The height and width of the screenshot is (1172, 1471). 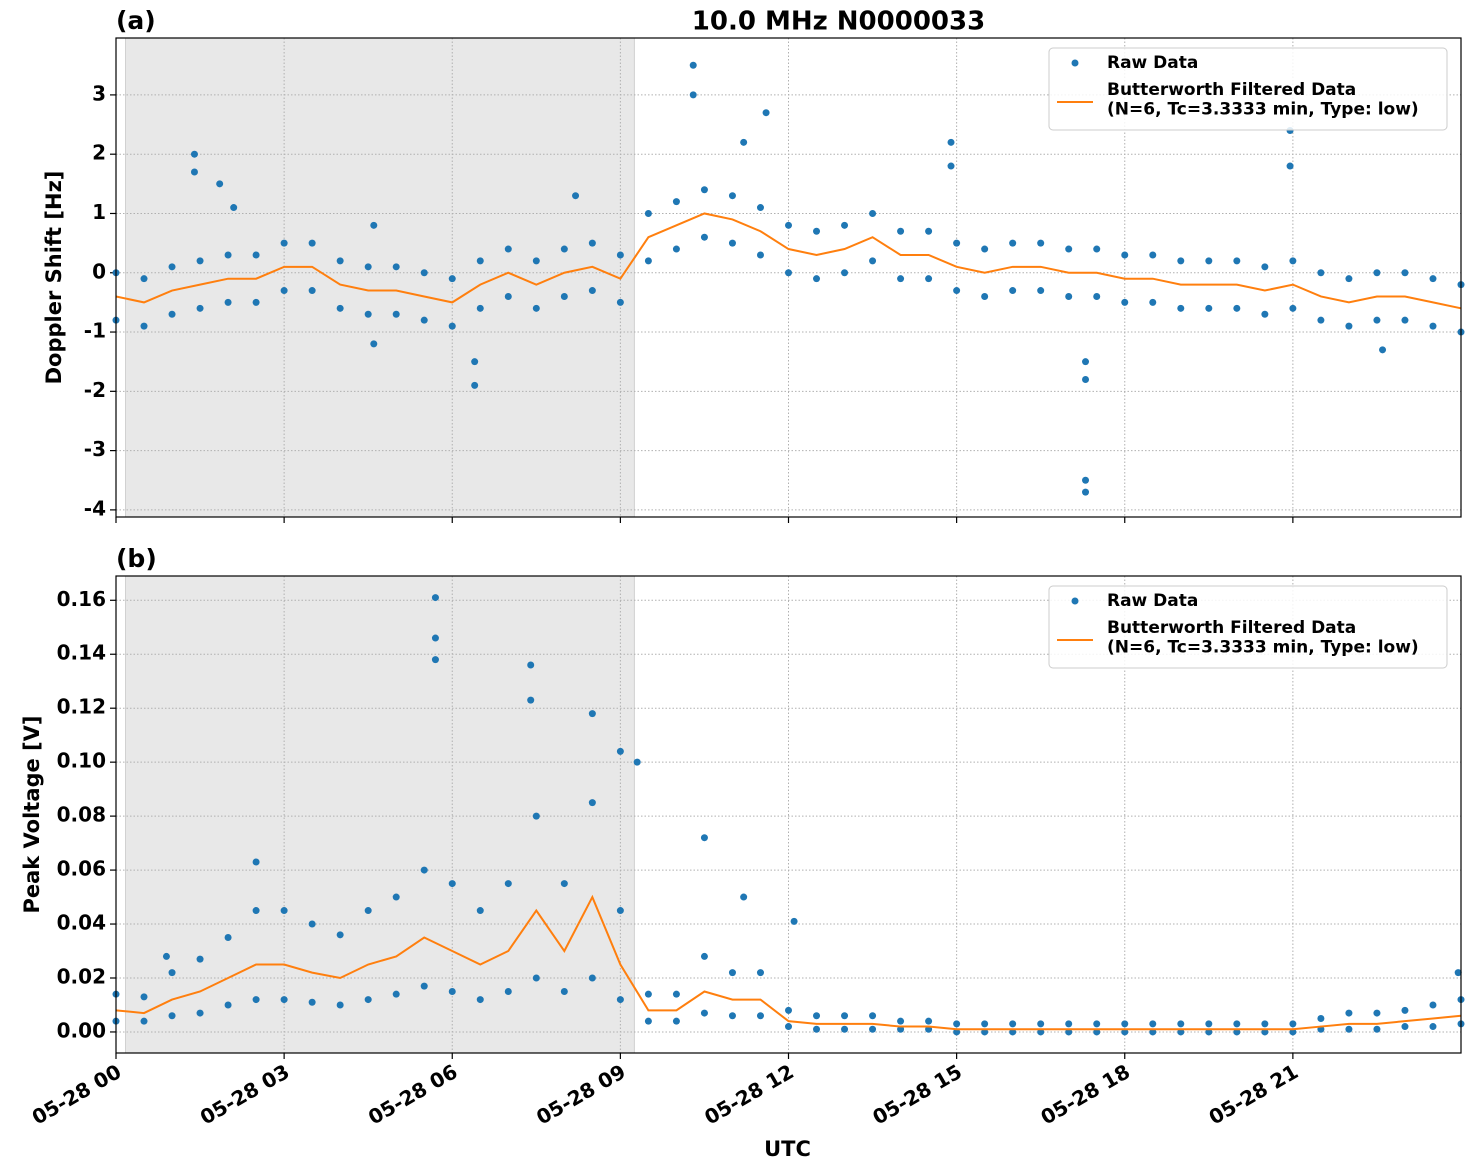 What do you see at coordinates (81, 653) in the screenshot?
I see `y-tick-label: 0.14` at bounding box center [81, 653].